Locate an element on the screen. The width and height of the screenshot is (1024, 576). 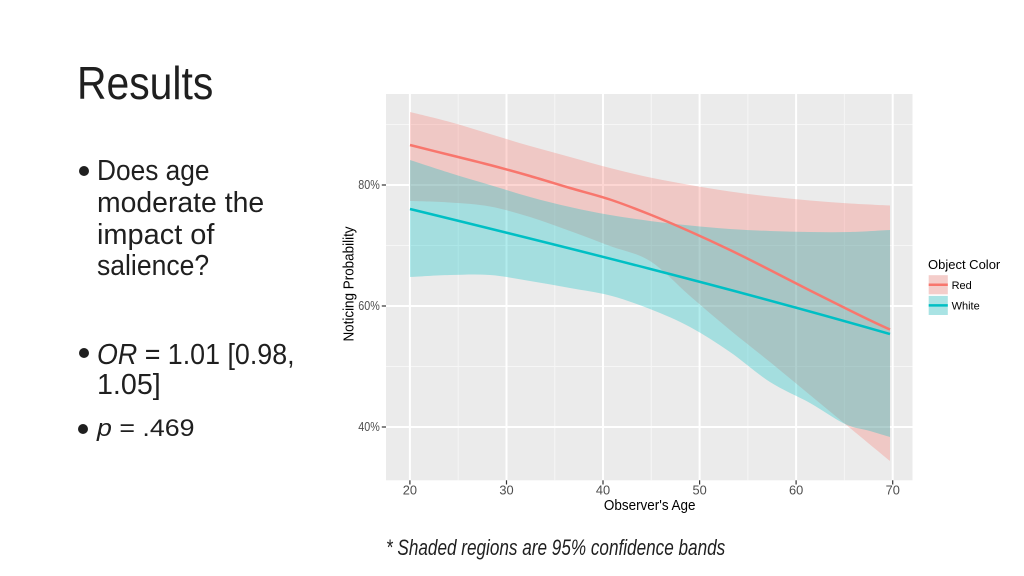
svg-text: 70 is located at coordinates (893, 489).